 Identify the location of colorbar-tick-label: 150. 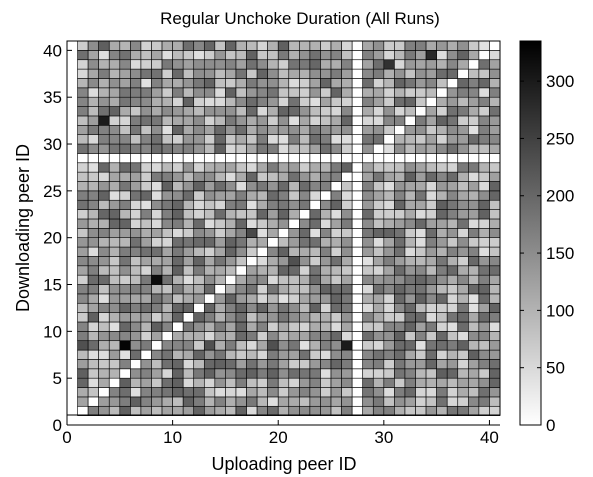
(560, 253).